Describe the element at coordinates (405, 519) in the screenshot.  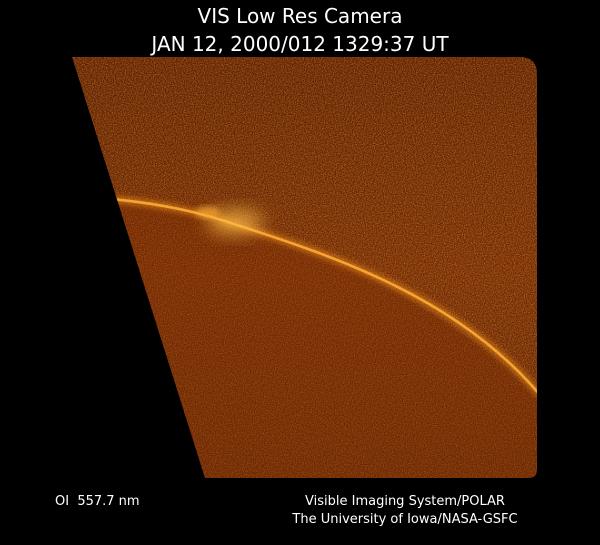
I see `credit-line: The University of Iowa/NASA-GSFC` at that location.